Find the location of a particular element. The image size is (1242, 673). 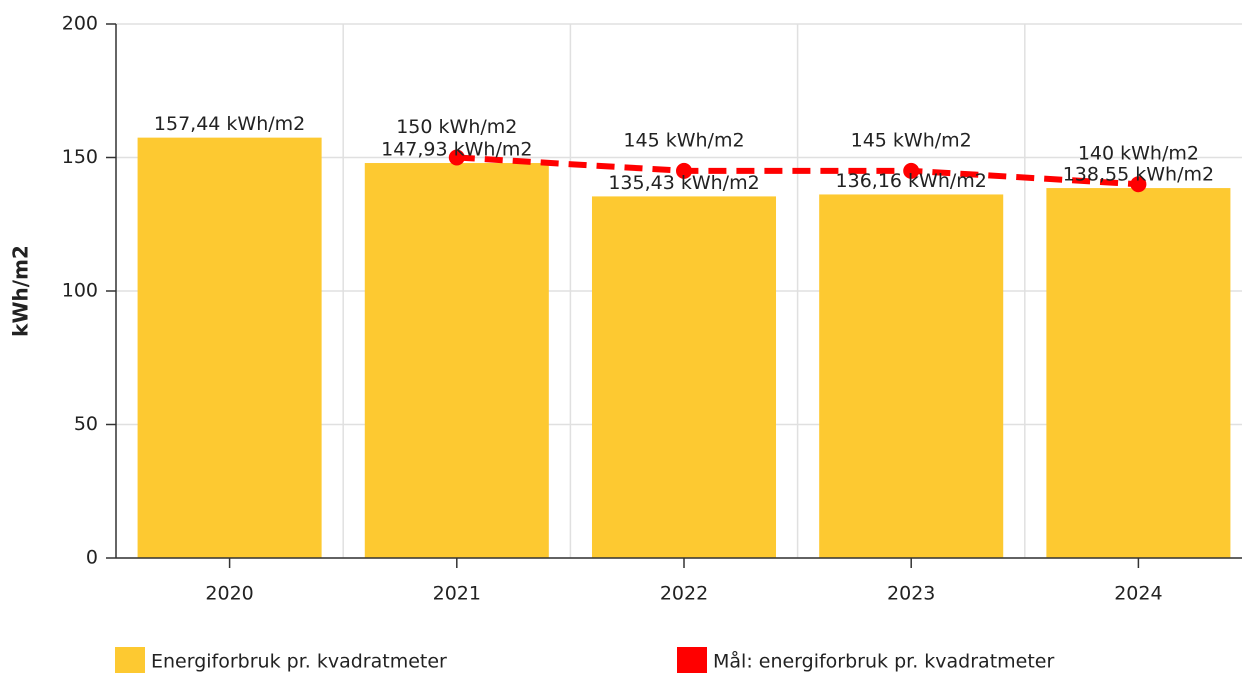

y-tick-label: 100 is located at coordinates (80, 291).